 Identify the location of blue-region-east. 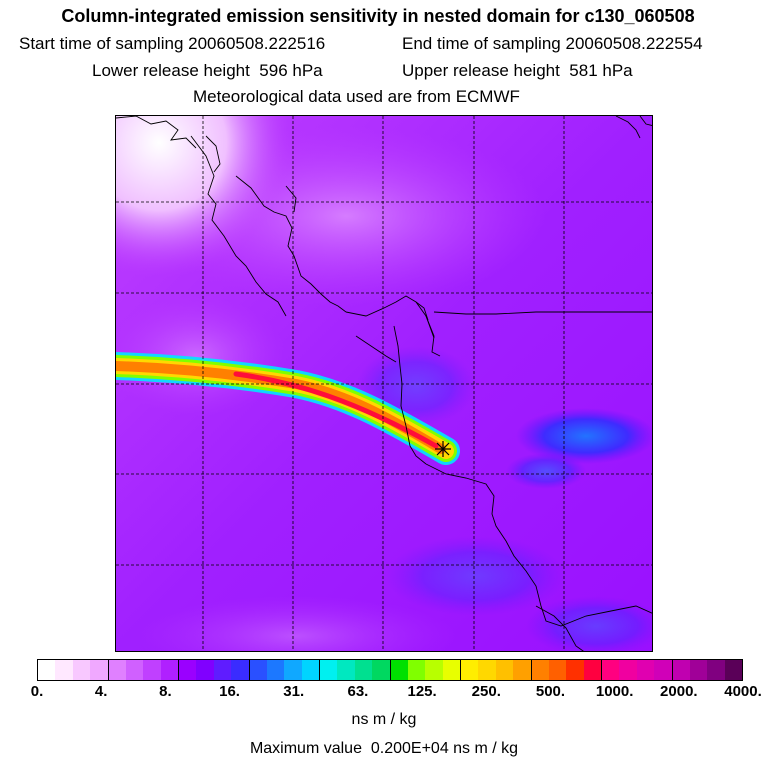
(584, 436).